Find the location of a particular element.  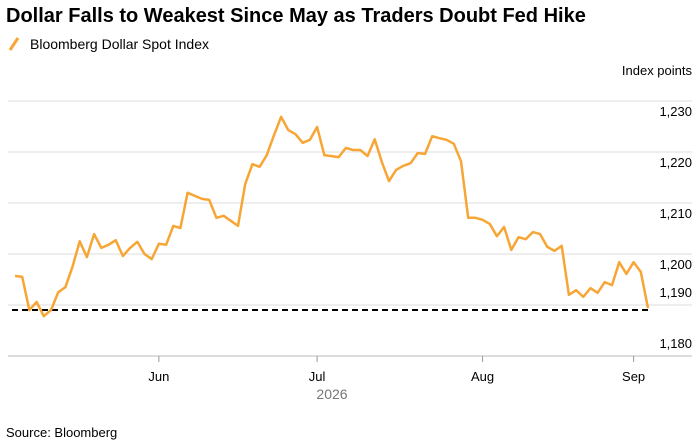

x-axis-label: 2026 is located at coordinates (331, 394).